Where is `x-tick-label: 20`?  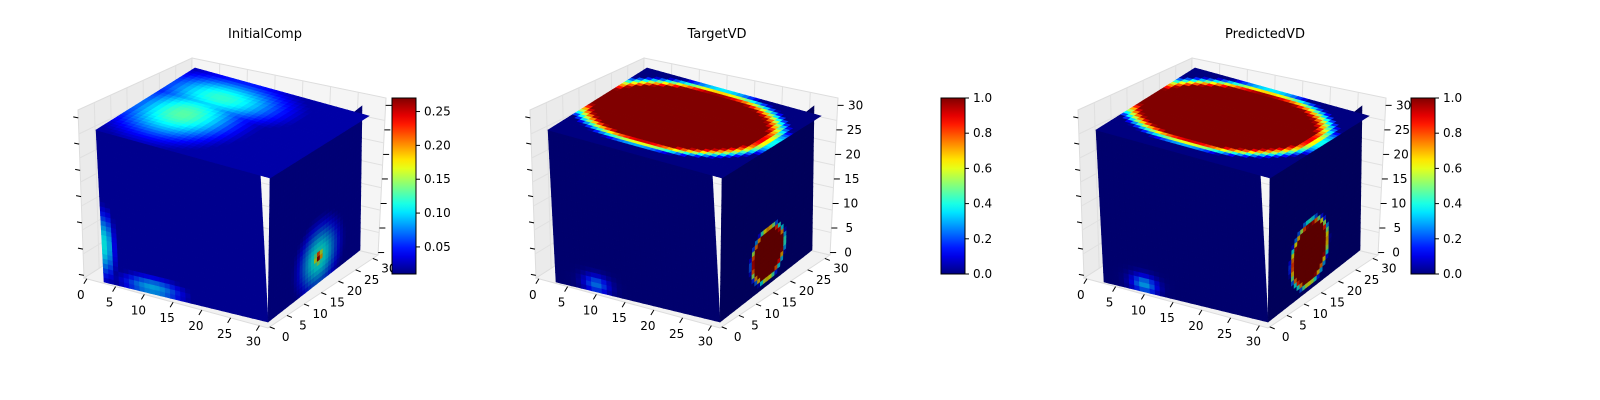 x-tick-label: 20 is located at coordinates (647, 326).